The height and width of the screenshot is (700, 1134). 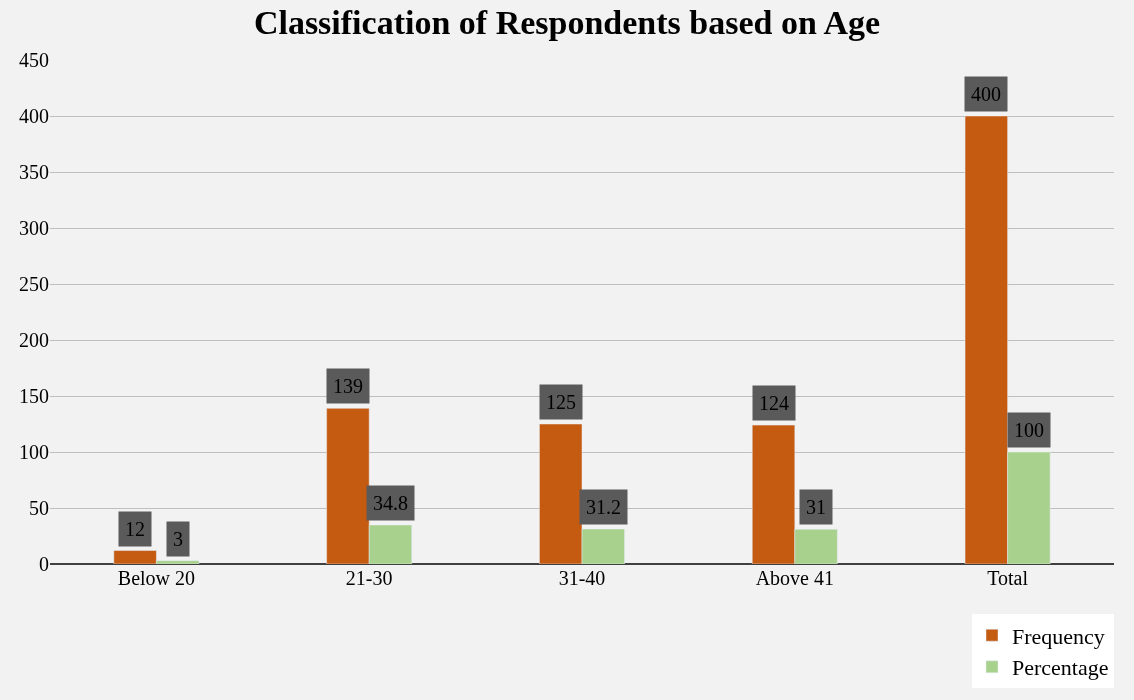 What do you see at coordinates (348, 386) in the screenshot?
I see `data-label: 139` at bounding box center [348, 386].